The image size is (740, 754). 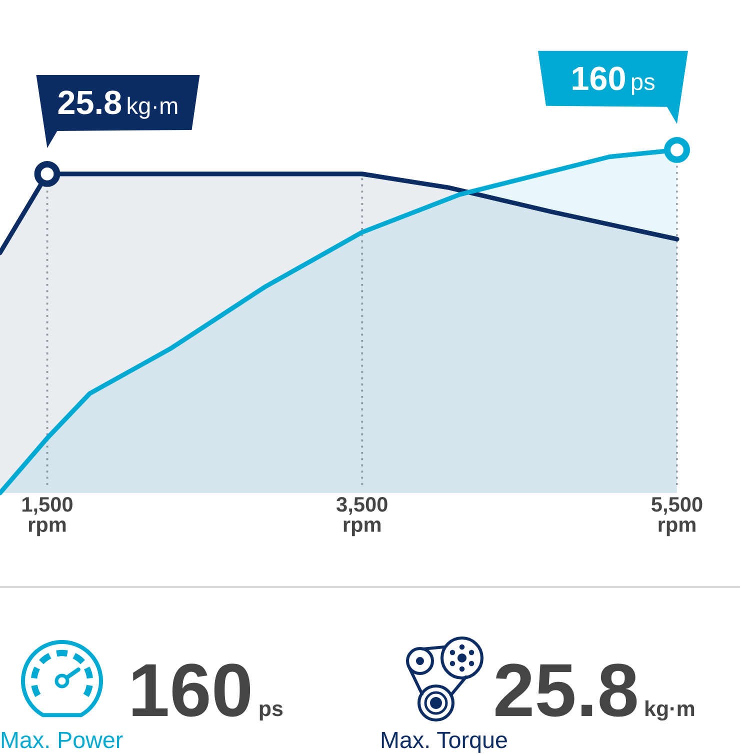 What do you see at coordinates (47, 516) in the screenshot?
I see `x-tick-label: 1,500 rpm` at bounding box center [47, 516].